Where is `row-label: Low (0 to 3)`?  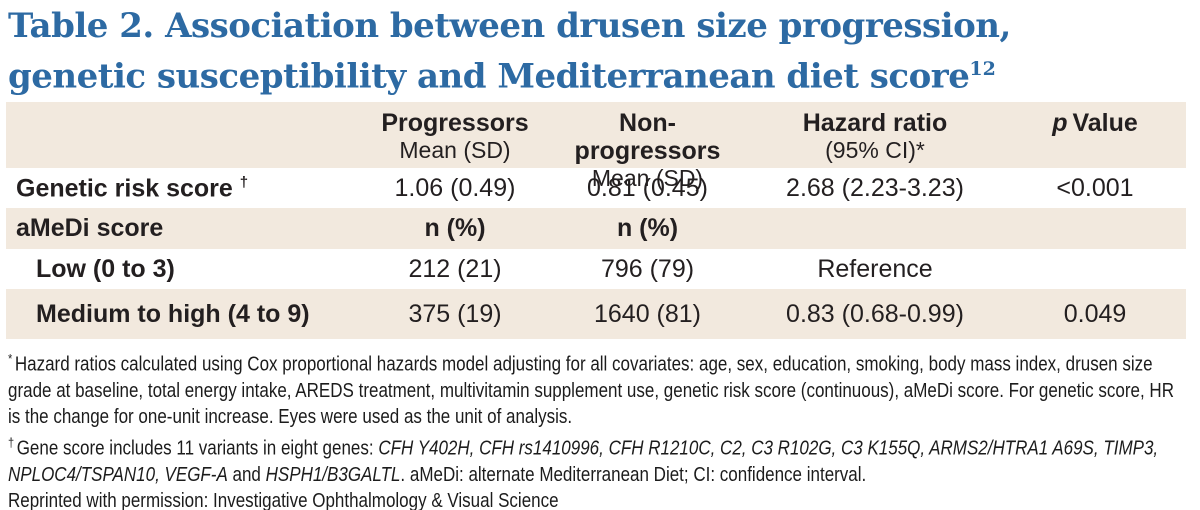
row-label: Low (0 to 3) is located at coordinates (105, 268).